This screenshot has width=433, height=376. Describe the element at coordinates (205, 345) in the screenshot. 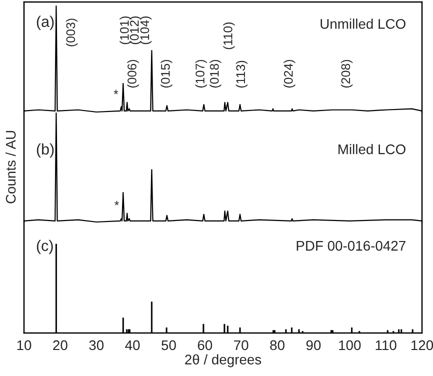

I see `x-tick-label: 60` at that location.